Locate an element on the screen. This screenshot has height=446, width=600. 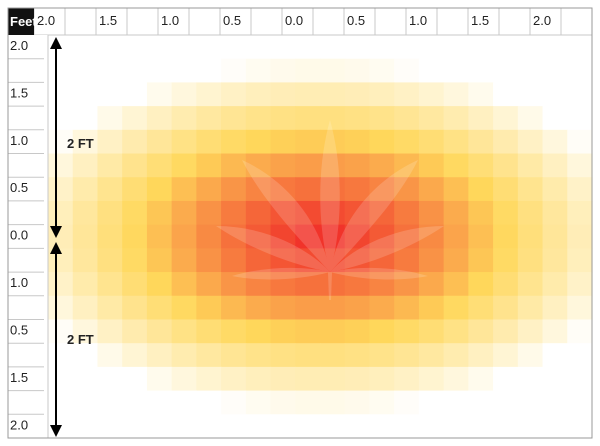
x-axis: 2.0 1.5 1.0 0.5 0.0 0.5 1.0 1.5 2.0 is located at coordinates (300, 22).